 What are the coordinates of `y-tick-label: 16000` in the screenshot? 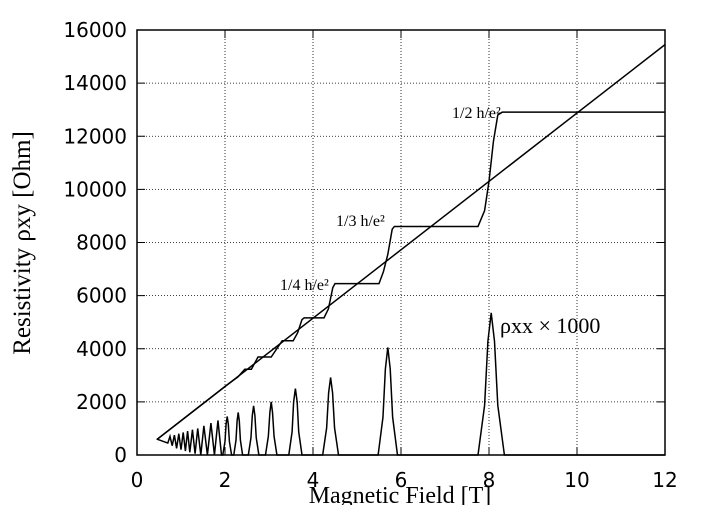 It's located at (95, 30).